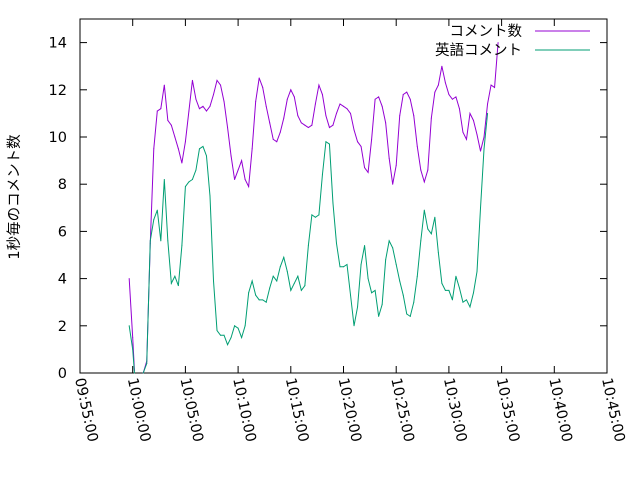 This screenshot has width=640, height=480. I want to click on y-tick-label: 8, so click(62, 185).